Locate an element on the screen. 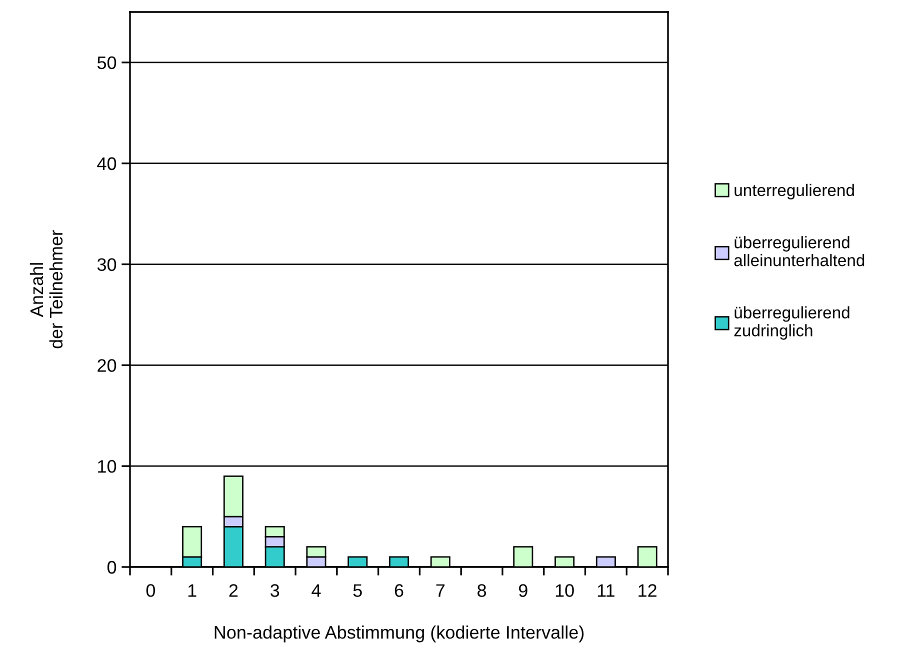 Image resolution: width=907 pixels, height=663 pixels. x-tick-label: 9 is located at coordinates (523, 590).